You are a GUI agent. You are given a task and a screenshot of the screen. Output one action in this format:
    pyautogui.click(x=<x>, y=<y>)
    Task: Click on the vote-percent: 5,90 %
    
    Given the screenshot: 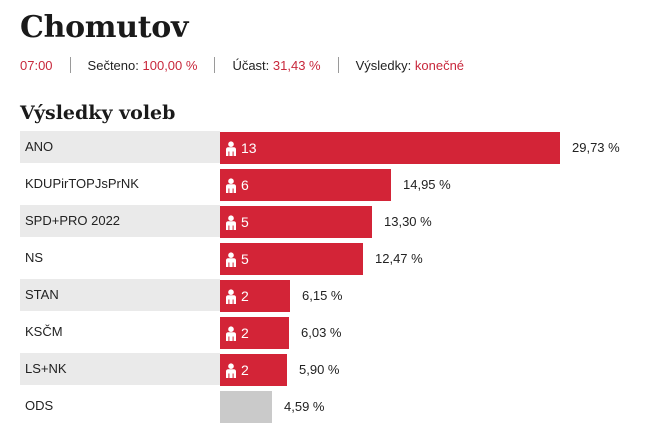 What is the action you would take?
    pyautogui.click(x=319, y=369)
    